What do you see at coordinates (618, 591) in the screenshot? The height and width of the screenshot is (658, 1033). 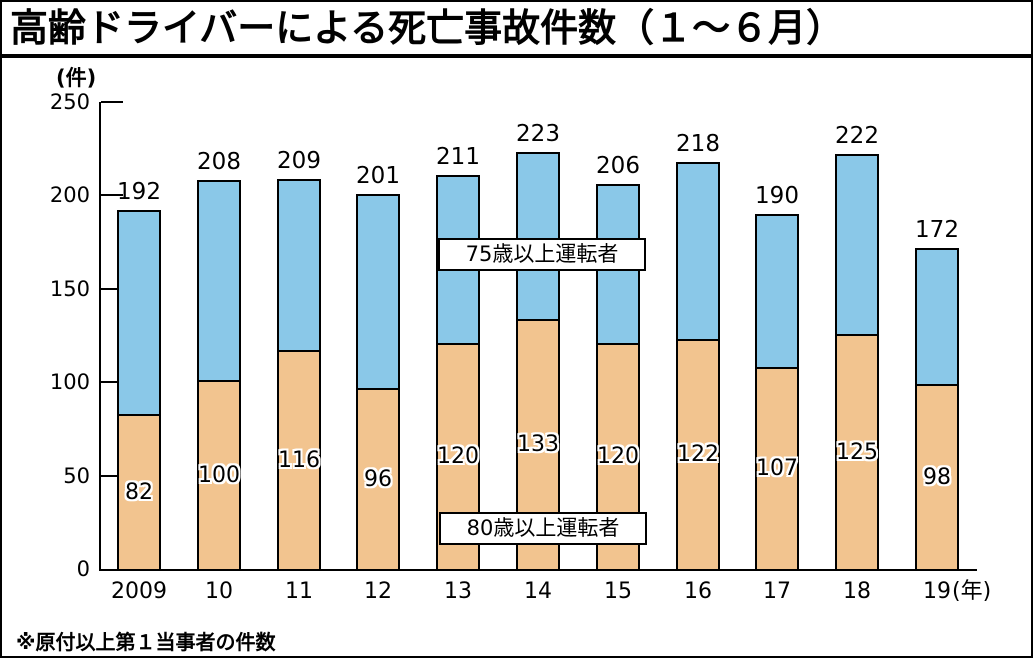 I see `x-tick-label: 15` at bounding box center [618, 591].